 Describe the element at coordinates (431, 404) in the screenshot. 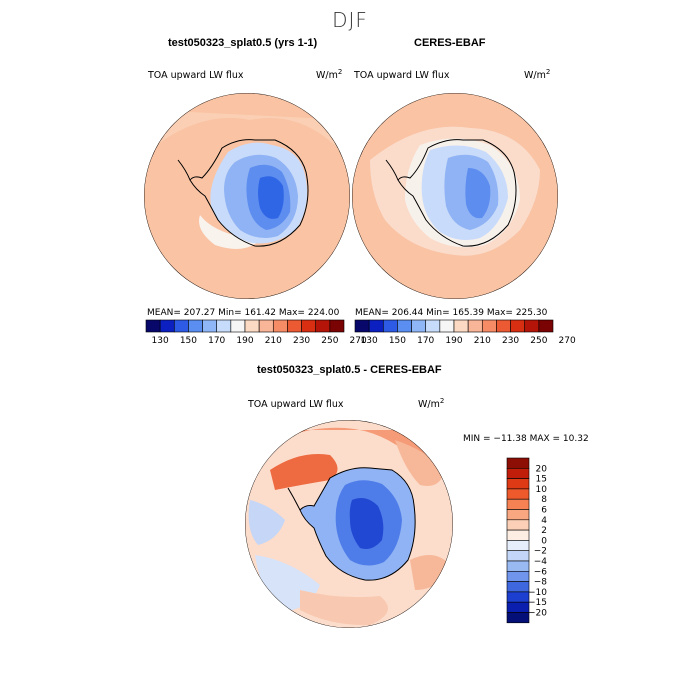

I see `diff-units-label: W/m2` at that location.